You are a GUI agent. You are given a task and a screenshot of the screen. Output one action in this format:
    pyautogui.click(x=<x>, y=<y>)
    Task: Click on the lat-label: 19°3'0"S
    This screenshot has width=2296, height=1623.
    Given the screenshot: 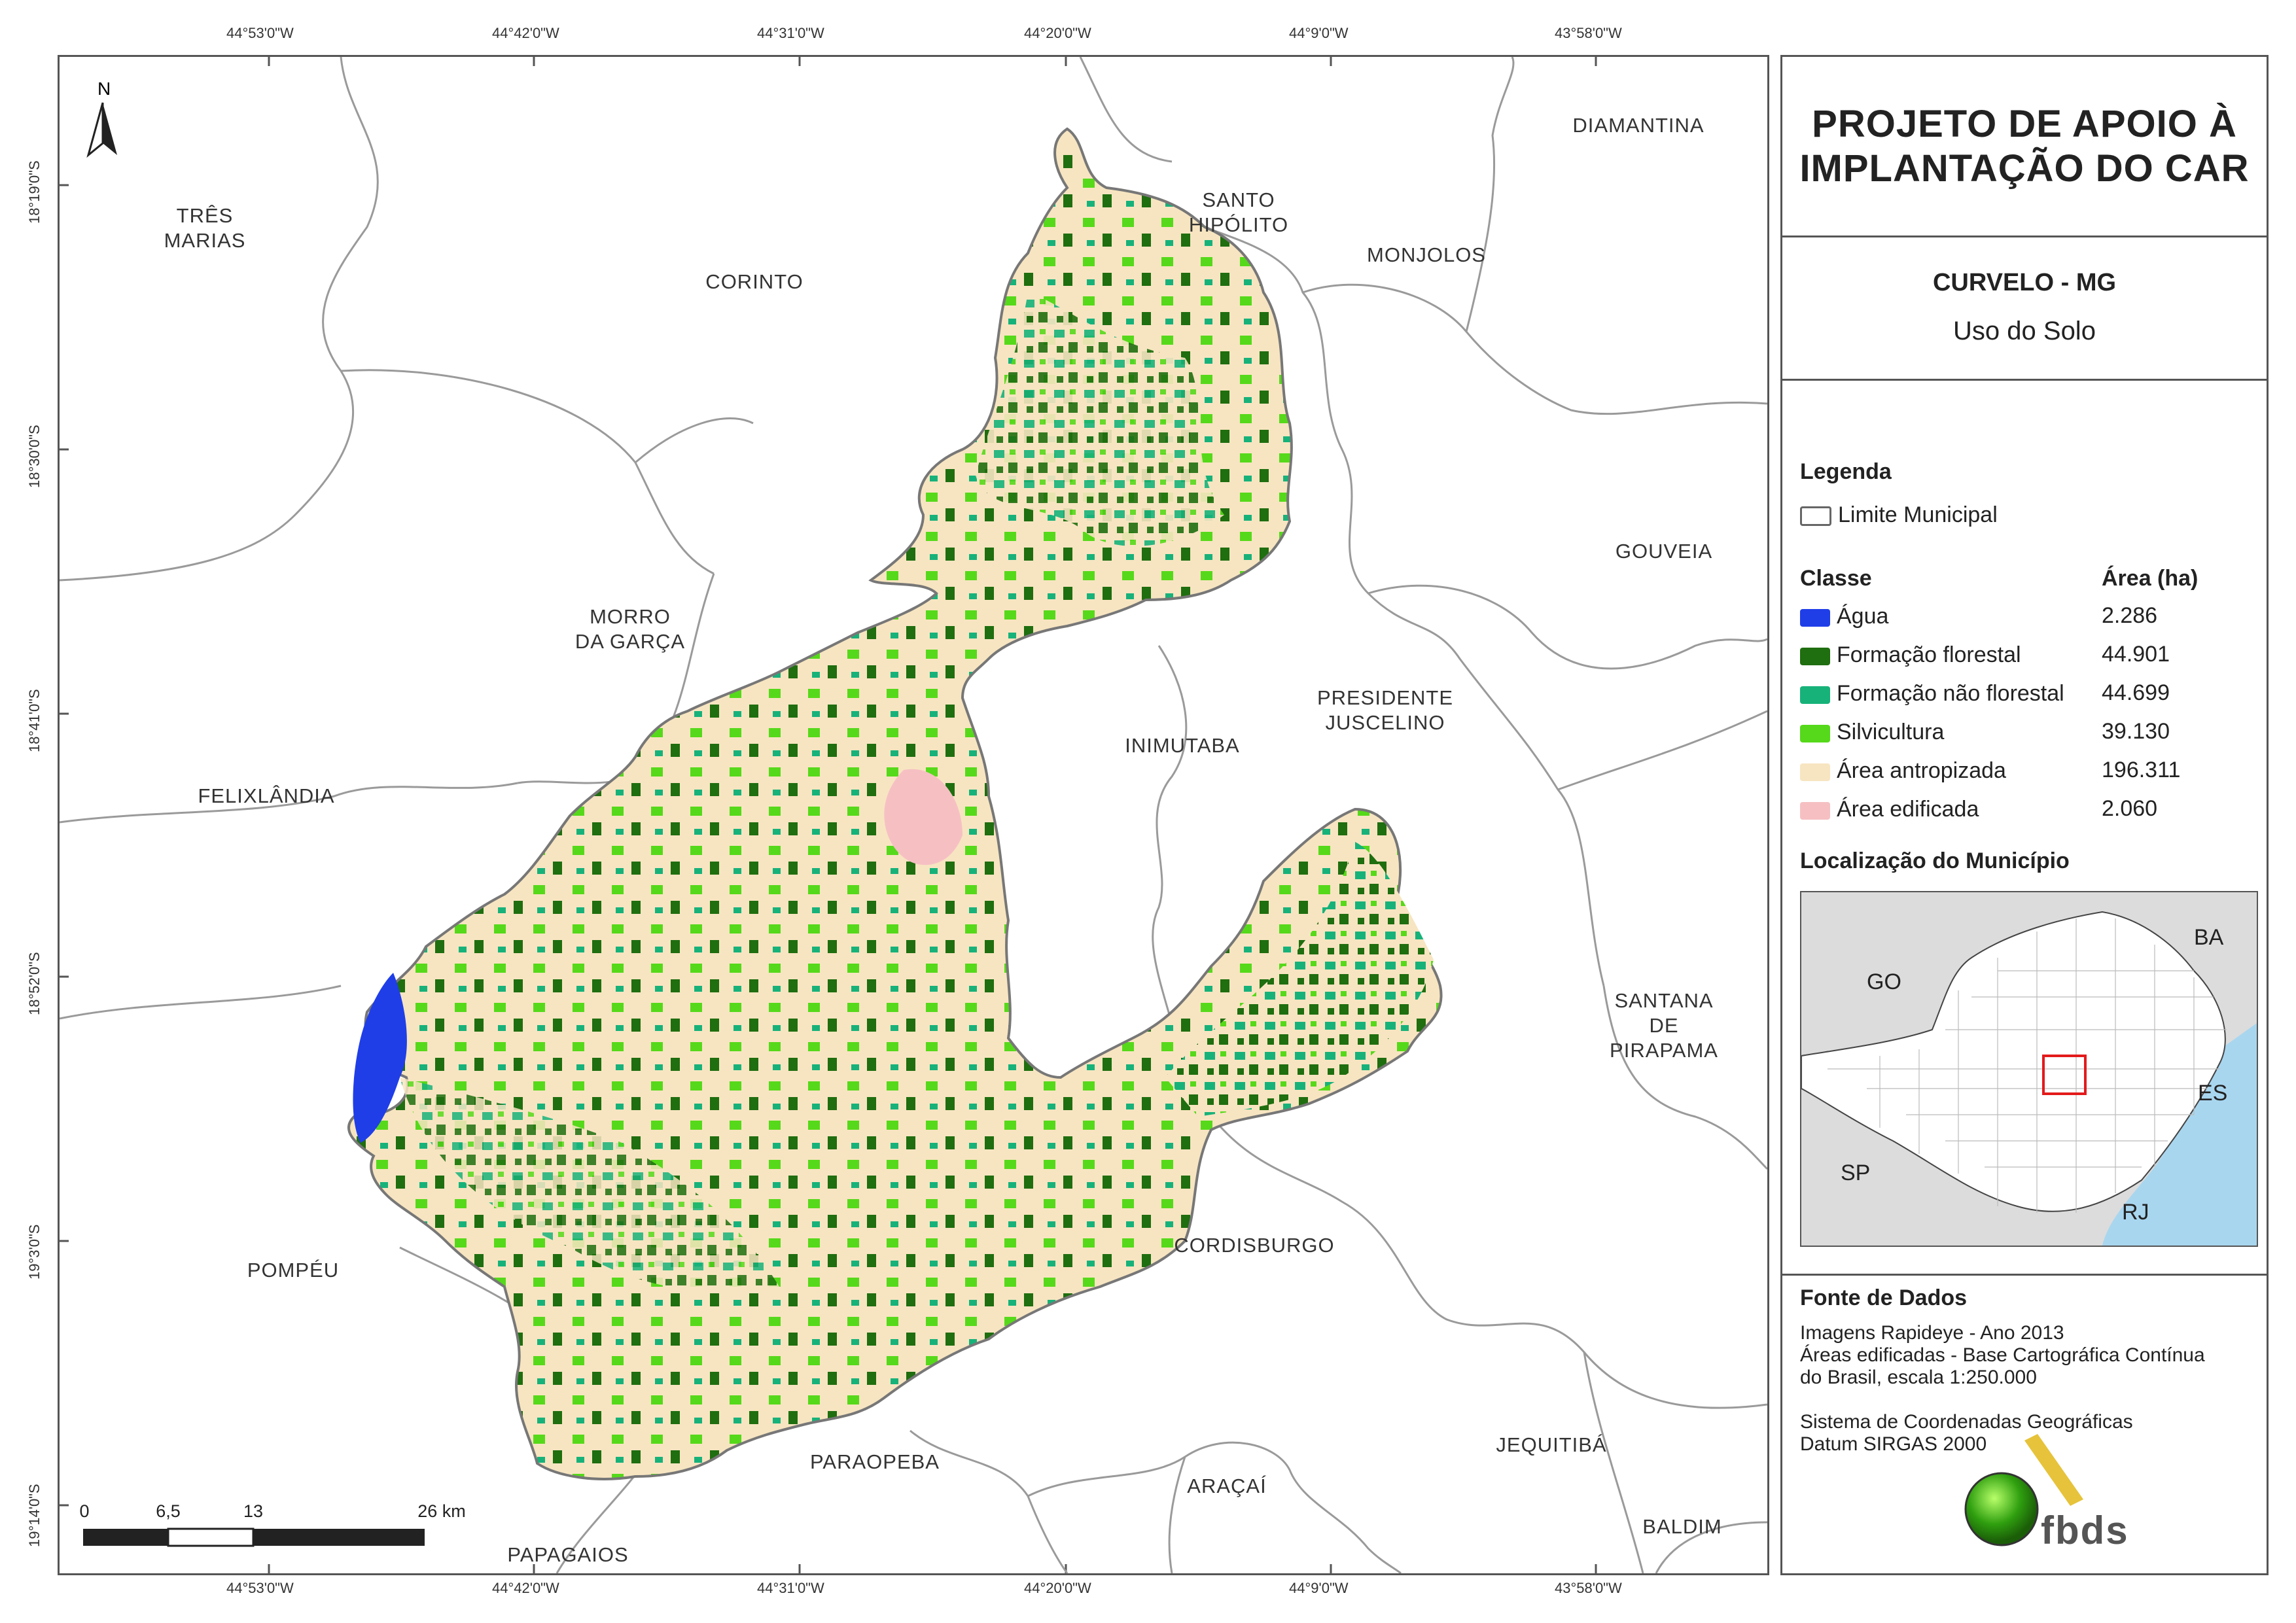 What is the action you would take?
    pyautogui.click(x=34, y=1252)
    